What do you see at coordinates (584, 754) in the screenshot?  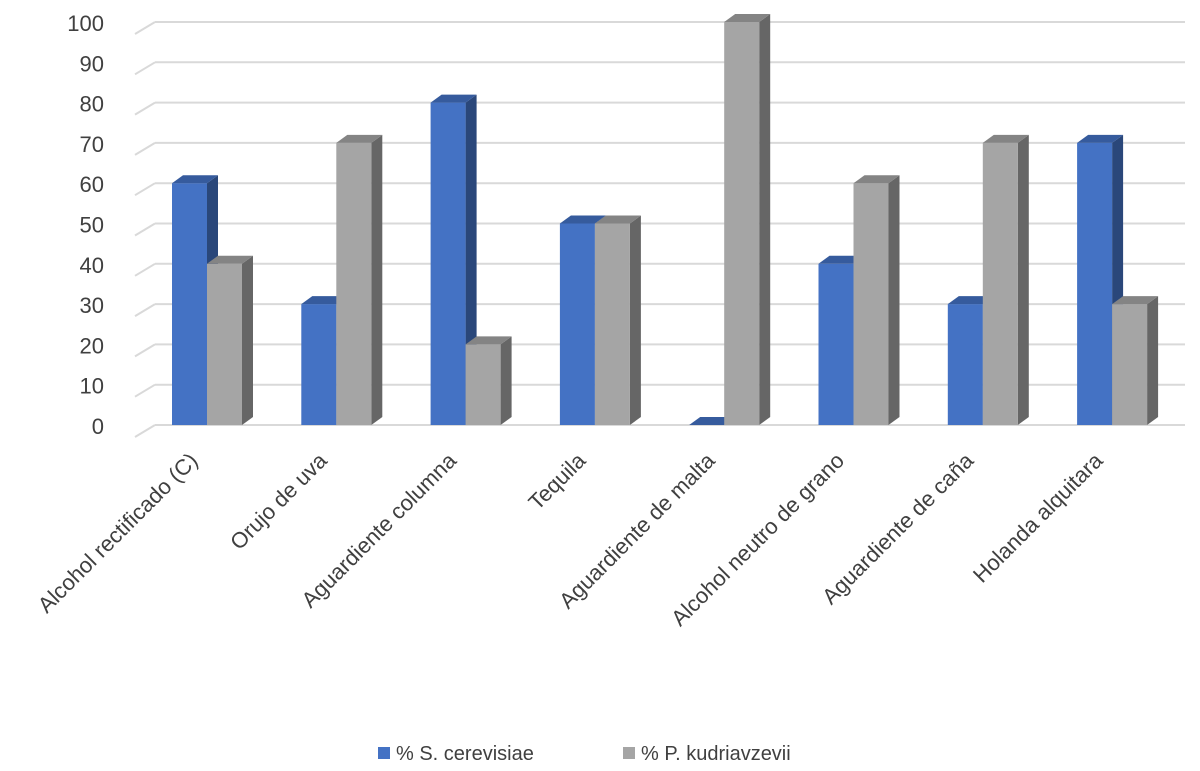 I see `legend: % S. cerevisiae % P. kudriavzevii` at bounding box center [584, 754].